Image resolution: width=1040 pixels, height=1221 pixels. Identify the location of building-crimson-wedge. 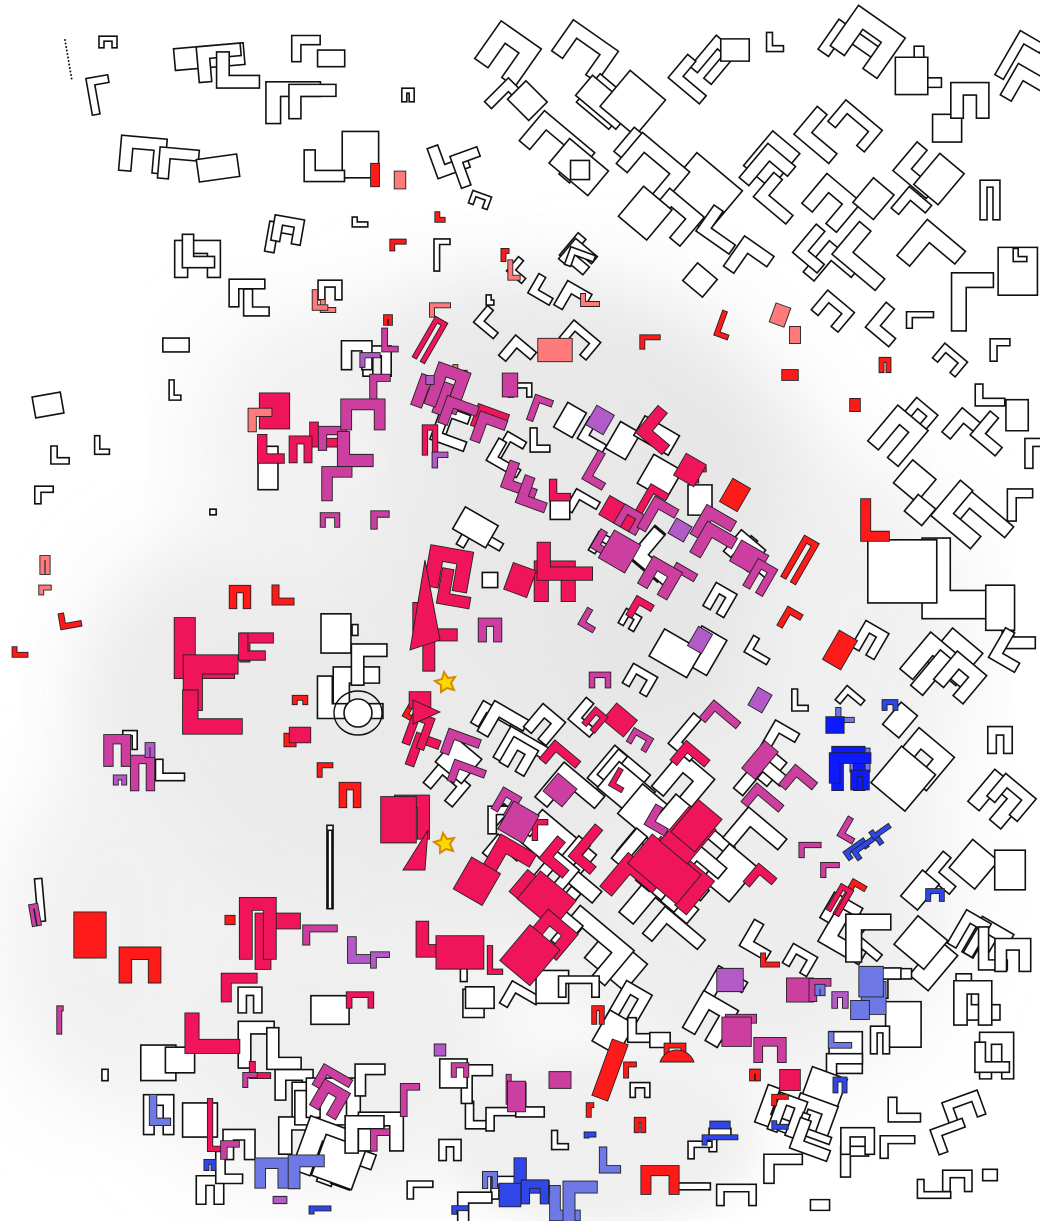
(425, 605).